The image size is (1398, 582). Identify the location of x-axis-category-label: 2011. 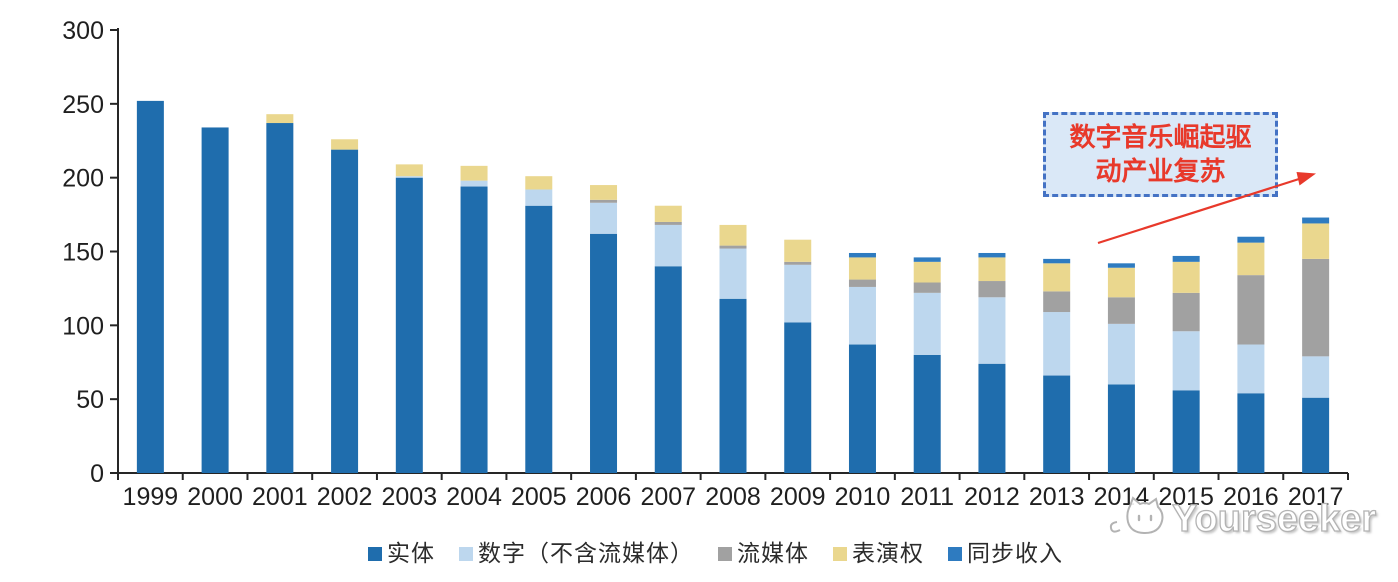
(927, 497).